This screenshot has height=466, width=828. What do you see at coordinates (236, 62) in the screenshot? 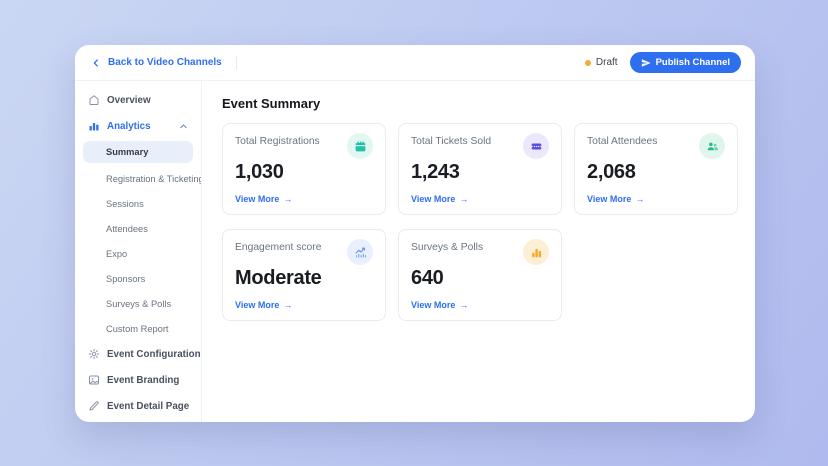
I see `topbar-divider` at bounding box center [236, 62].